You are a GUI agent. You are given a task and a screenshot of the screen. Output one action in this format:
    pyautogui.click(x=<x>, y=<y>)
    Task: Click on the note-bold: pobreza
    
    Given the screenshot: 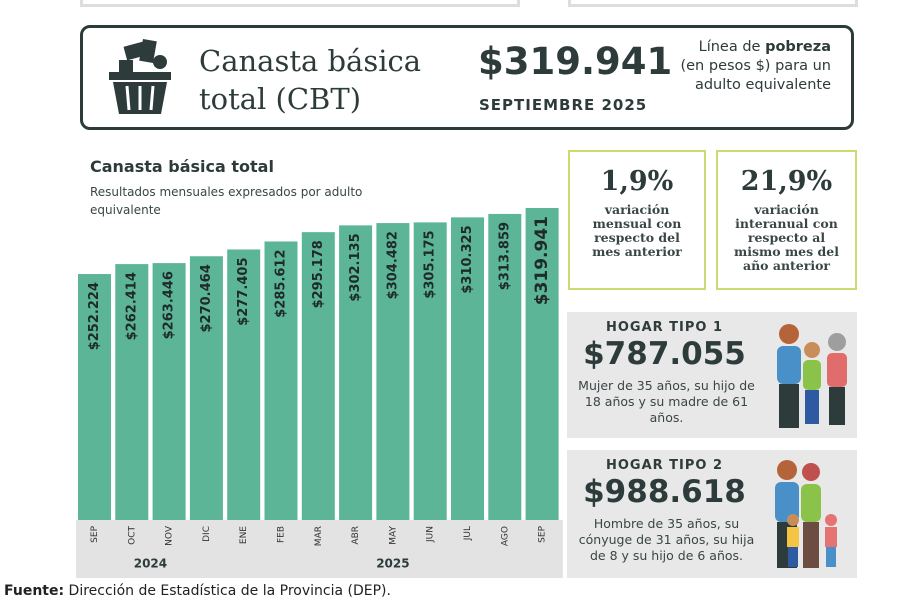 What is the action you would take?
    pyautogui.click(x=798, y=47)
    